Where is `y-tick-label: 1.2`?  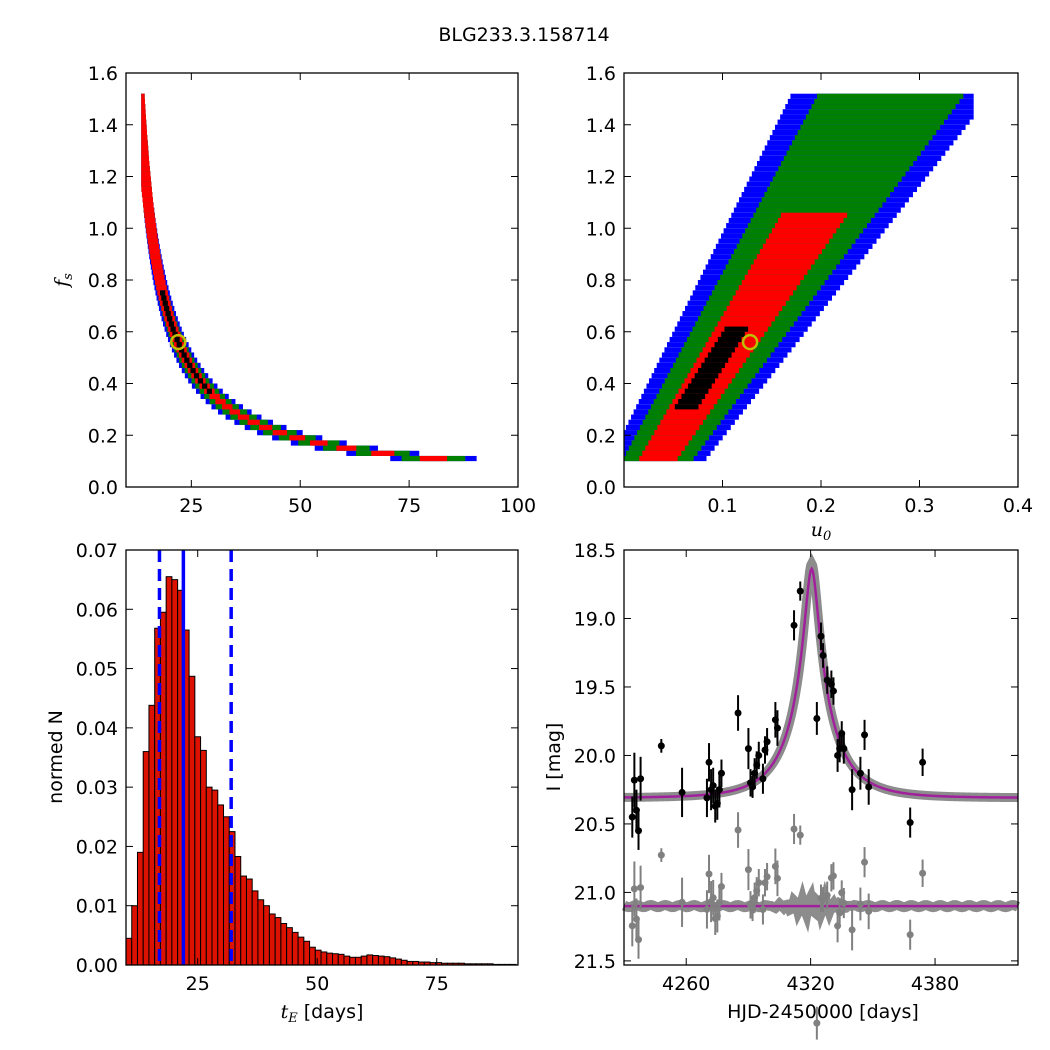
y-tick-label: 1.2 is located at coordinates (103, 178).